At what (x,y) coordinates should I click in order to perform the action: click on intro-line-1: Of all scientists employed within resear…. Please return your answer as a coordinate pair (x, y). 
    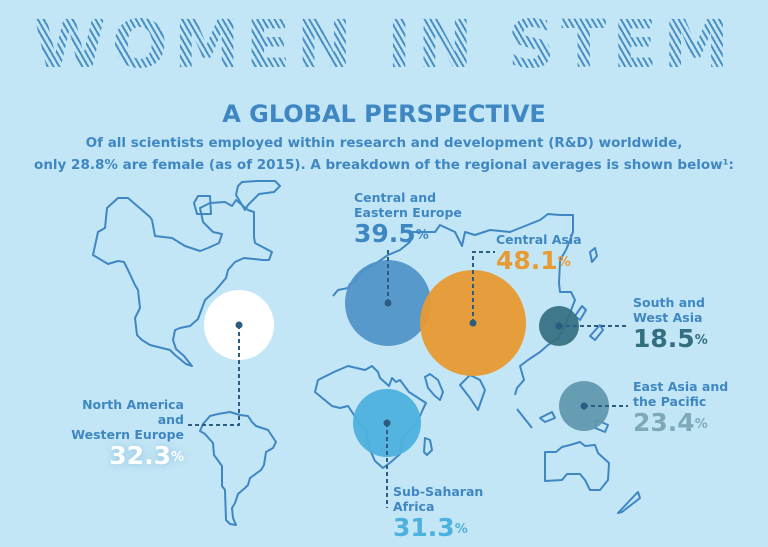
    Looking at the image, I should click on (384, 143).